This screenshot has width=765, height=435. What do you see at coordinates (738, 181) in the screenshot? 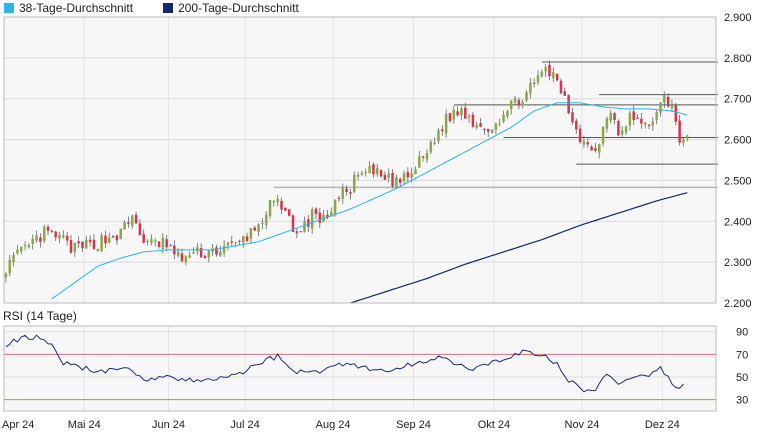
I see `price-tick-label: 2.500` at bounding box center [738, 181].